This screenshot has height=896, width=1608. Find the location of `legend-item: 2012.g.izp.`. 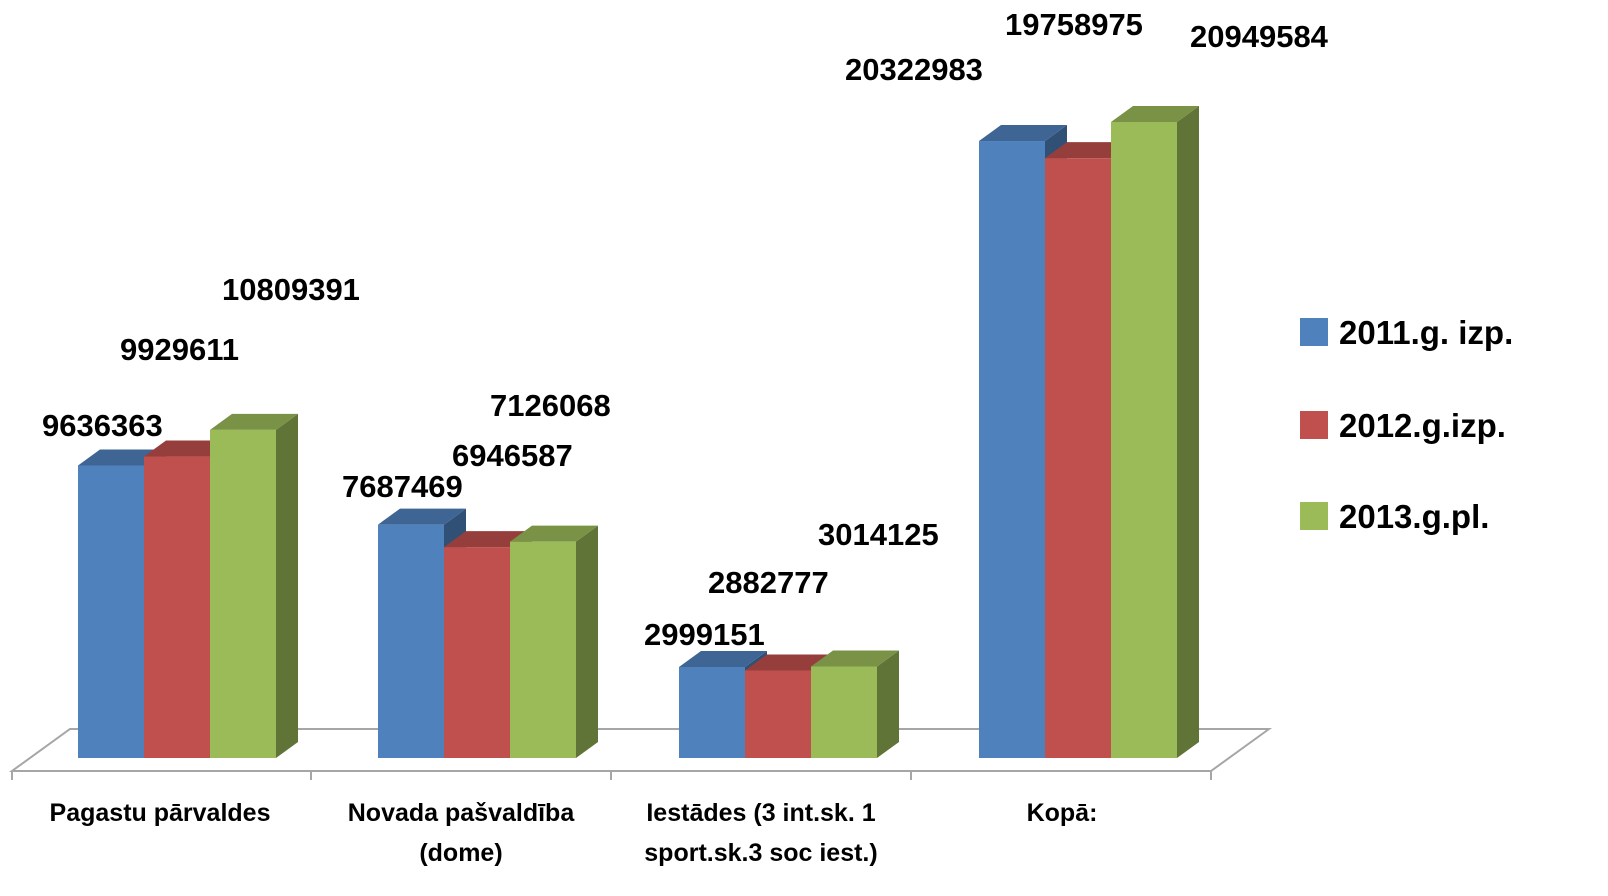

legend-item: 2012.g.izp. is located at coordinates (1403, 425).